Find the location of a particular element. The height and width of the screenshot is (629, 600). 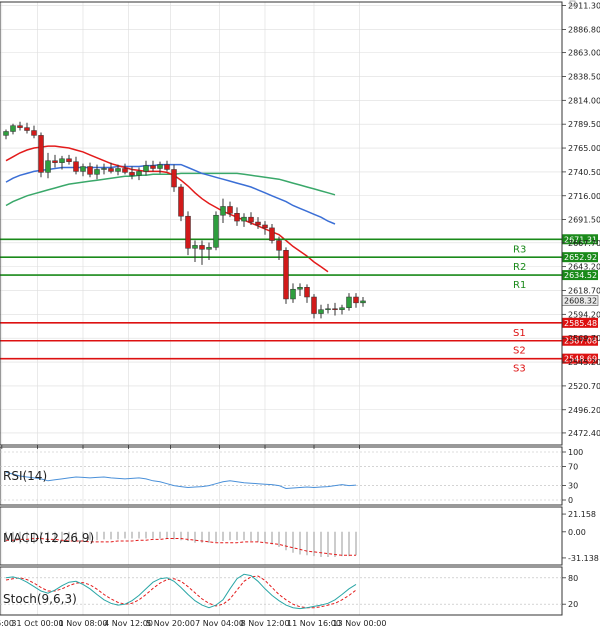

indicator-tick-label: 21.158 is located at coordinates (582, 514).